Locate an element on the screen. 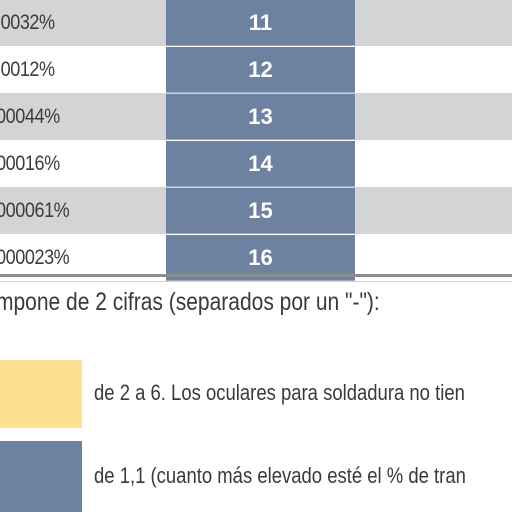 This screenshot has height=512, width=512. table-row: 00016% 14 is located at coordinates (256, 164).